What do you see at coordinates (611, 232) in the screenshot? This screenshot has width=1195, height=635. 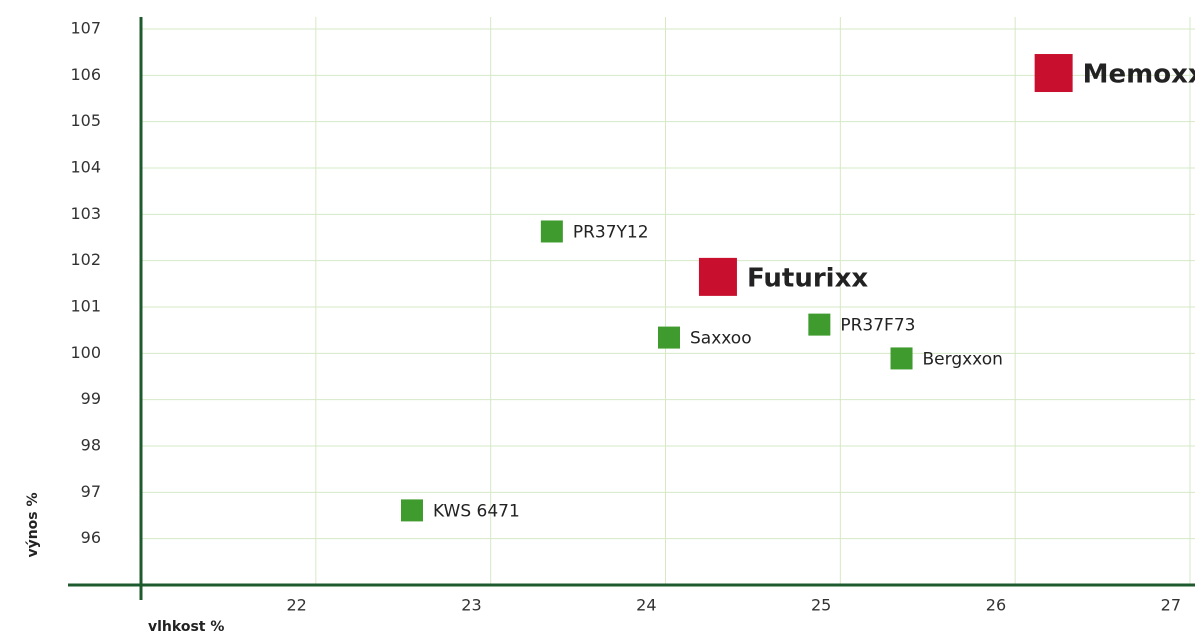 I see `point-label: PR37Y12` at bounding box center [611, 232].